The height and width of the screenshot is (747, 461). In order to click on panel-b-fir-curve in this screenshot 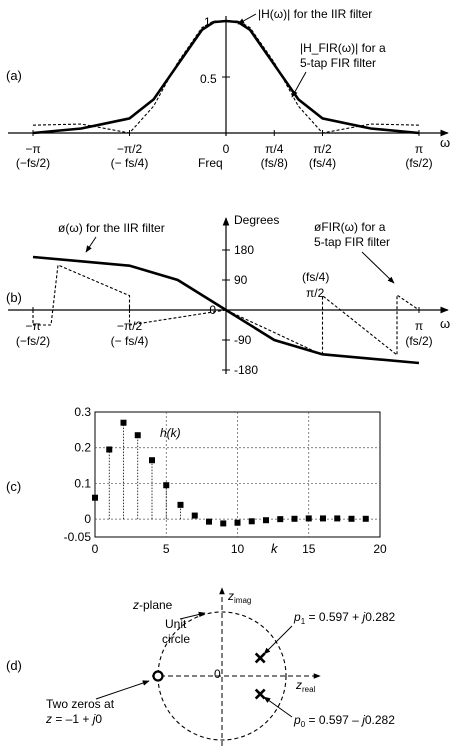, I will do `click(226, 310)`.